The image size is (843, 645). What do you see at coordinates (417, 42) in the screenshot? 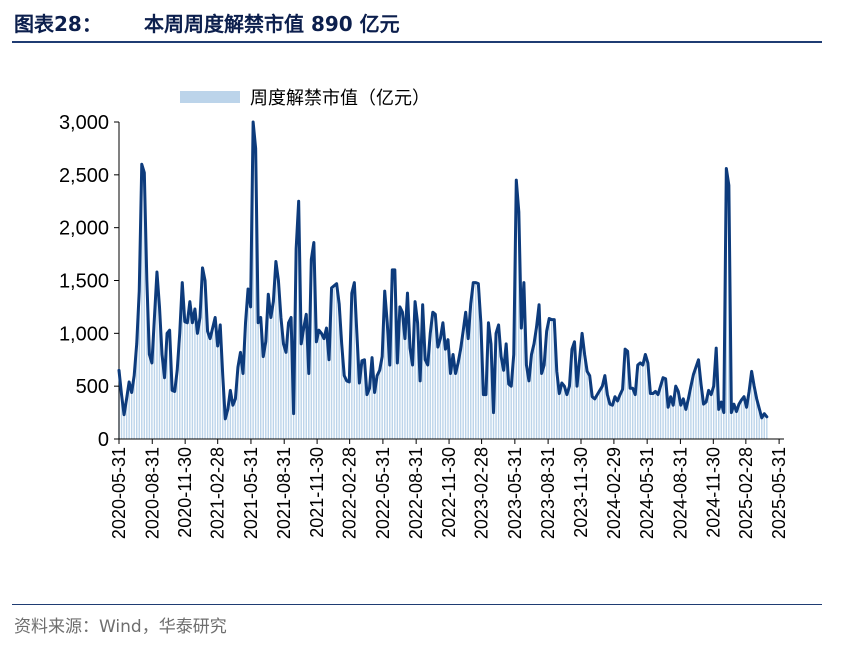
I see `top-divider` at bounding box center [417, 42].